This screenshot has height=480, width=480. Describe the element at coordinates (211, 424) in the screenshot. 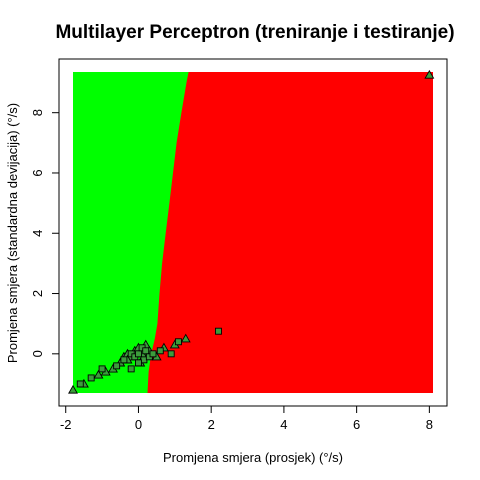

I see `x-tick-label: 2` at that location.